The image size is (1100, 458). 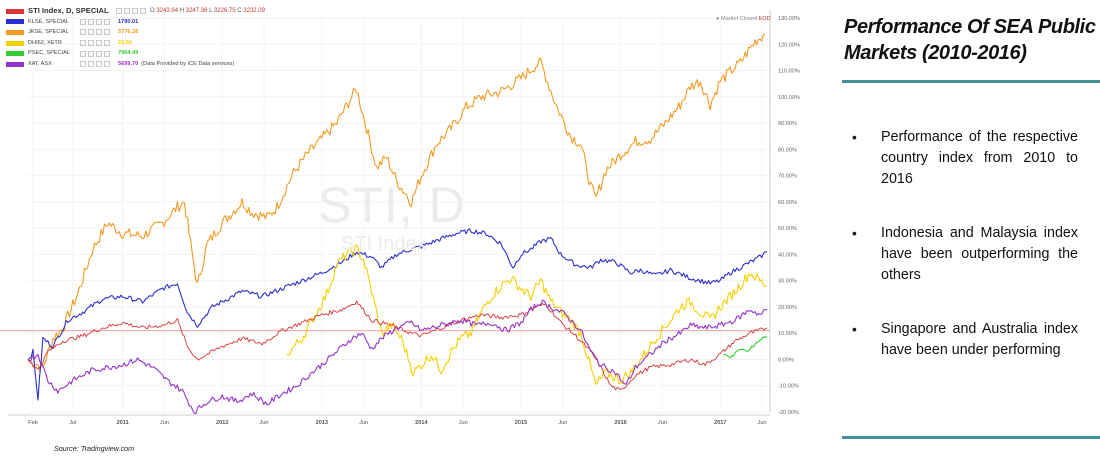 I want to click on y-tick-label: -20.00%, so click(x=788, y=413).